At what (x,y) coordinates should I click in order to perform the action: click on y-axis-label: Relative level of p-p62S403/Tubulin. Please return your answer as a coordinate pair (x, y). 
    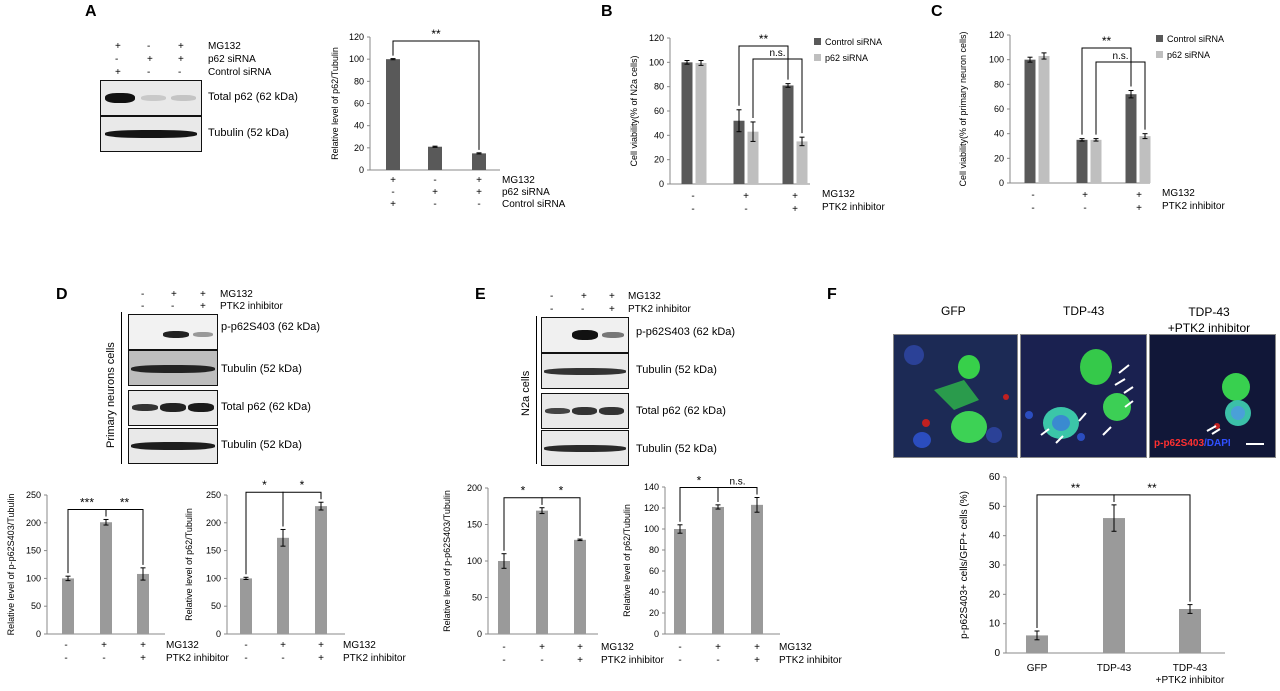
    Looking at the image, I should click on (11, 565).